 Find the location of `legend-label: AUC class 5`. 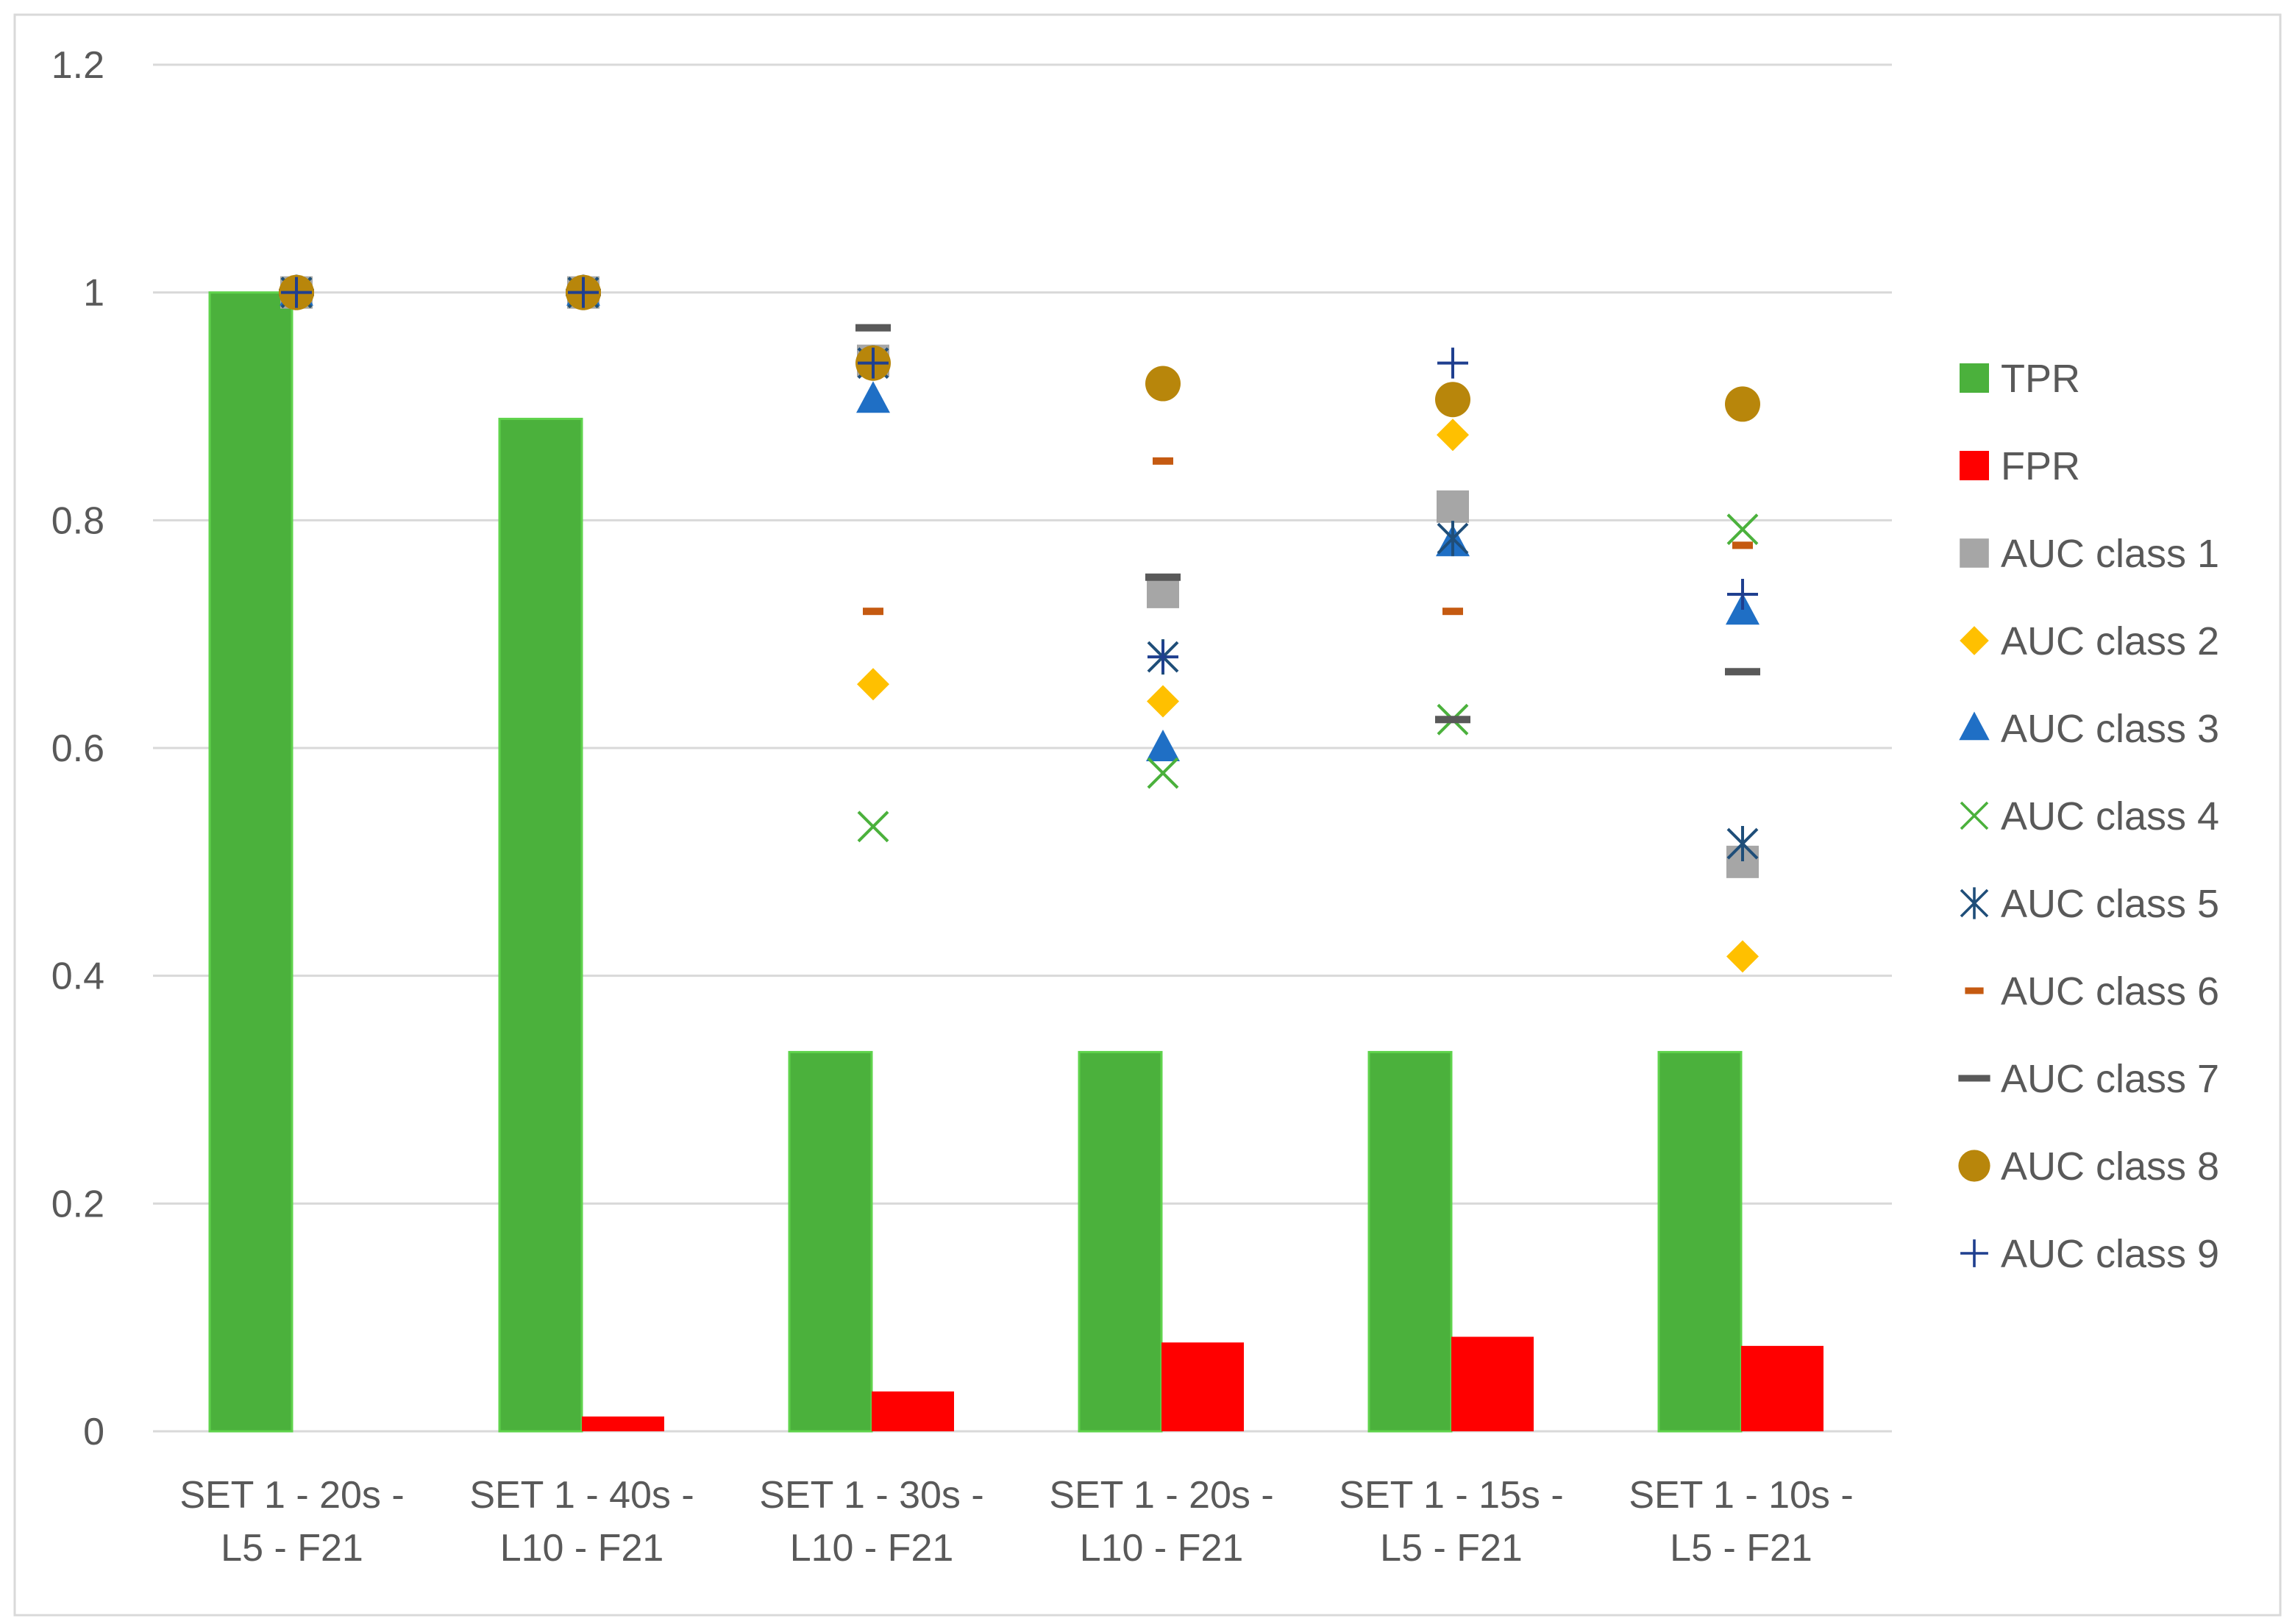

legend-label: AUC class 5 is located at coordinates (2110, 904).